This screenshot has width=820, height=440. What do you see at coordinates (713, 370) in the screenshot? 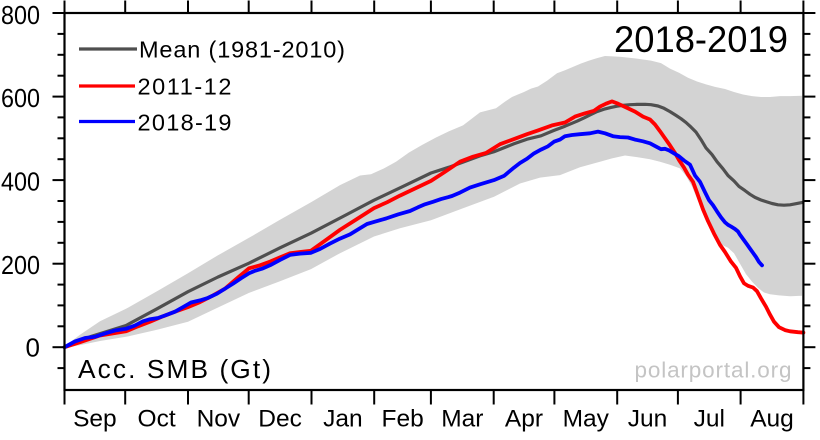
I see `svg-text: polarportal.org` at bounding box center [713, 370].